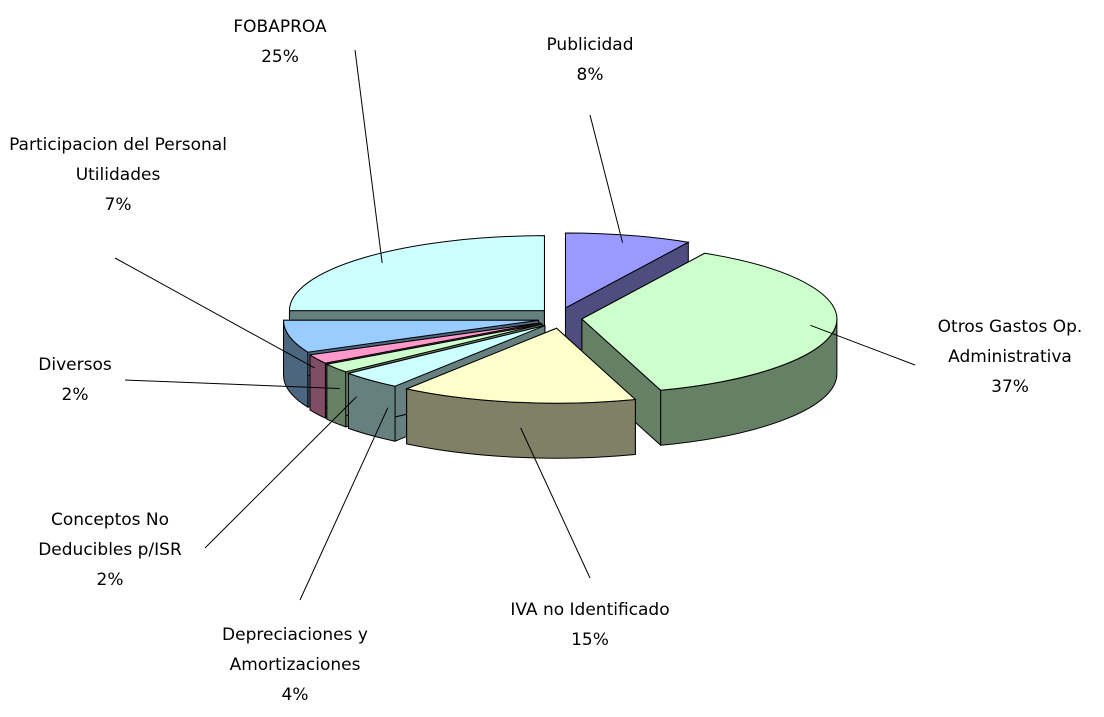 The height and width of the screenshot is (717, 1104). I want to click on slice-label: IVA no Identificado 15%, so click(590, 625).